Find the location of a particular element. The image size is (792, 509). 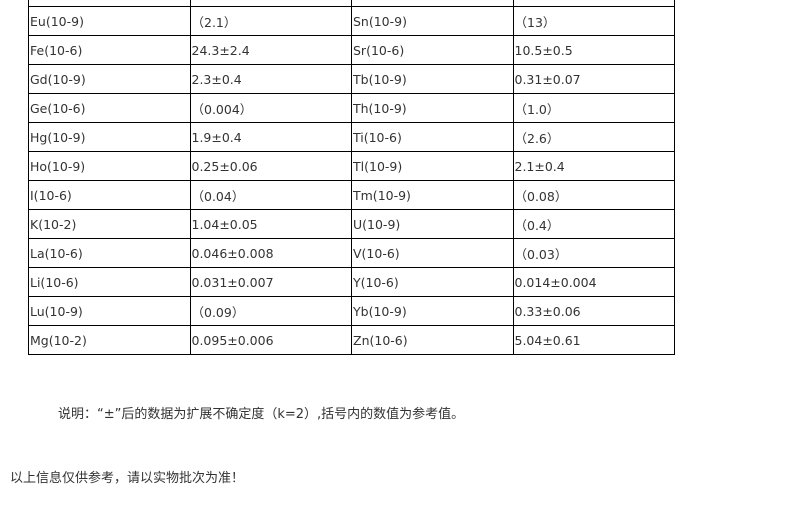

table-row: Li(10-6) 0.031±0.007 Y(10-6) 0.014±0.004 is located at coordinates (351, 282).